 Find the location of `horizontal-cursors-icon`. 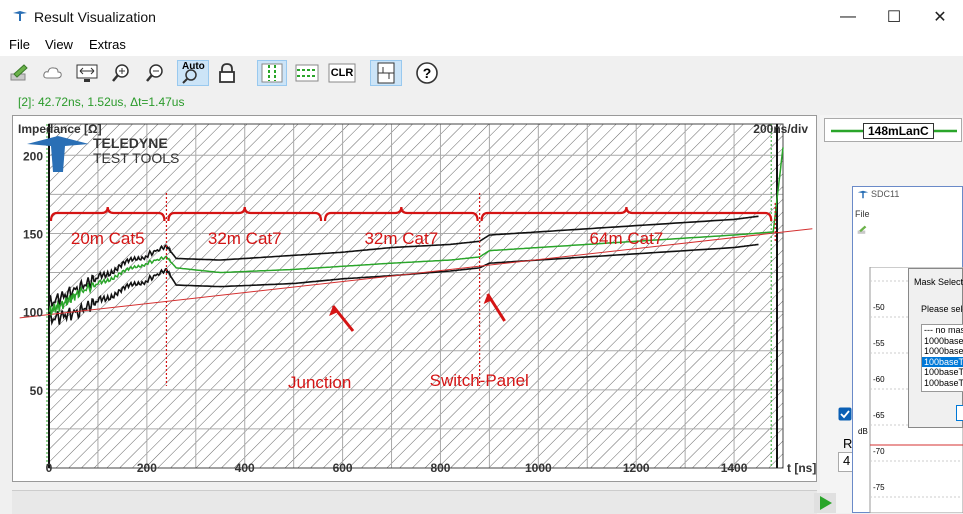

horizontal-cursors-icon is located at coordinates (307, 73).